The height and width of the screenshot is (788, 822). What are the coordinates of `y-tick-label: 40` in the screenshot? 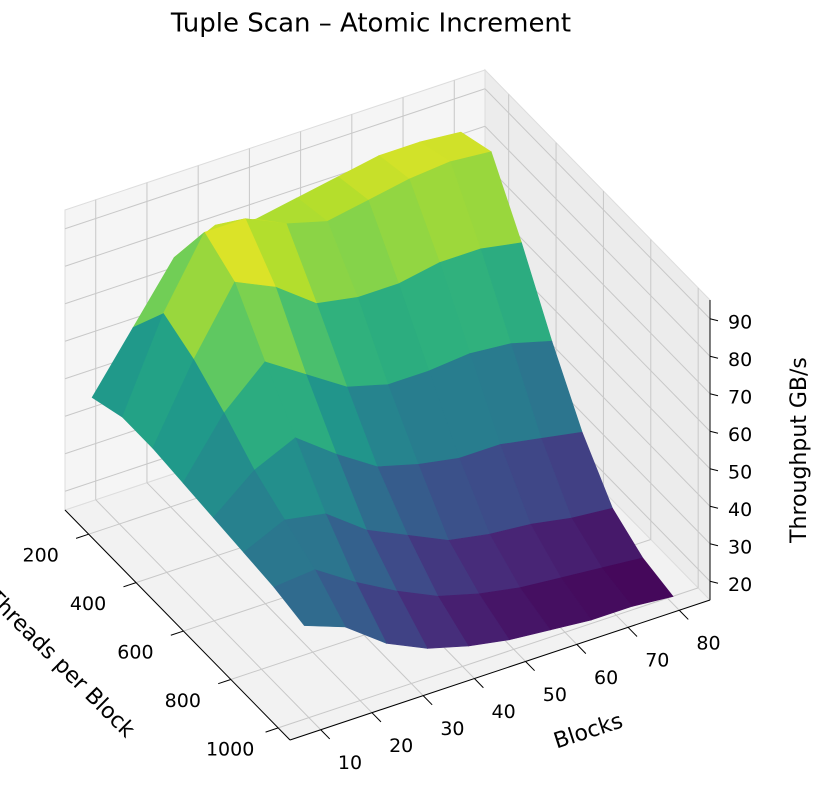 It's located at (504, 712).